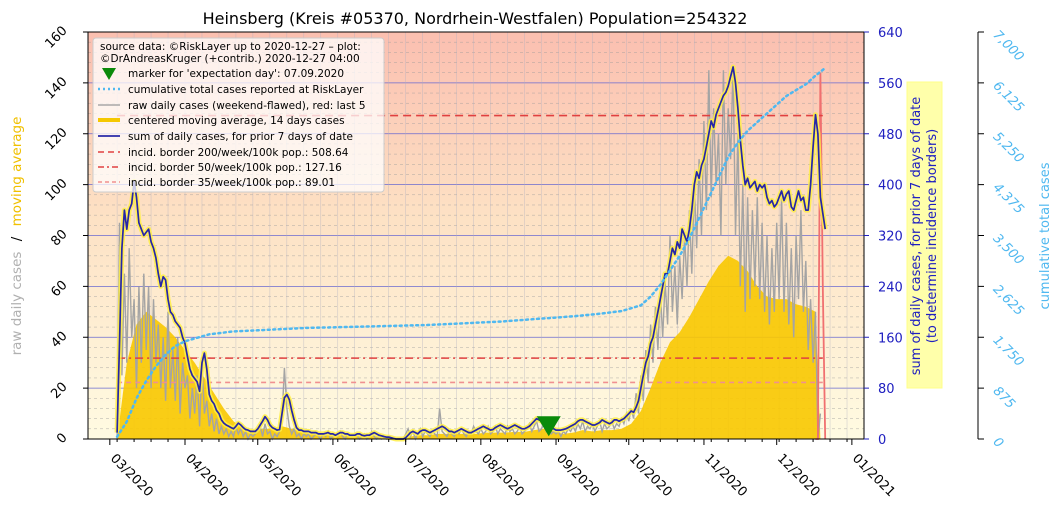  Describe the element at coordinates (890, 338) in the screenshot. I see `right-axis-tick-label: 160` at that location.